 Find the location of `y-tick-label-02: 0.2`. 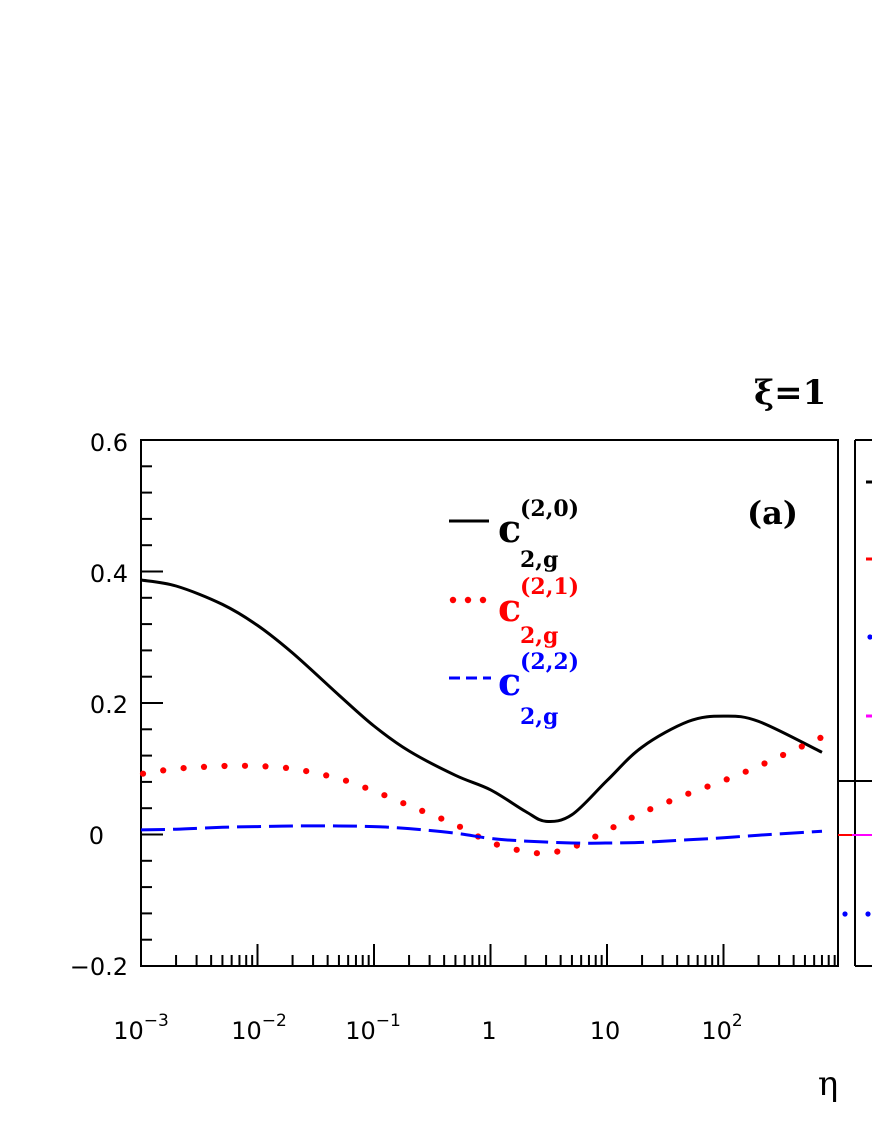

y-tick-label-02: 0.2 is located at coordinates (109, 705).